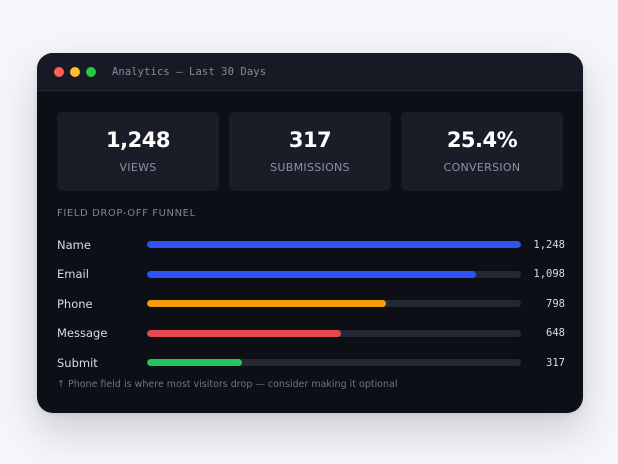  I want to click on funnel-row-name: Name 1,248, so click(311, 245).